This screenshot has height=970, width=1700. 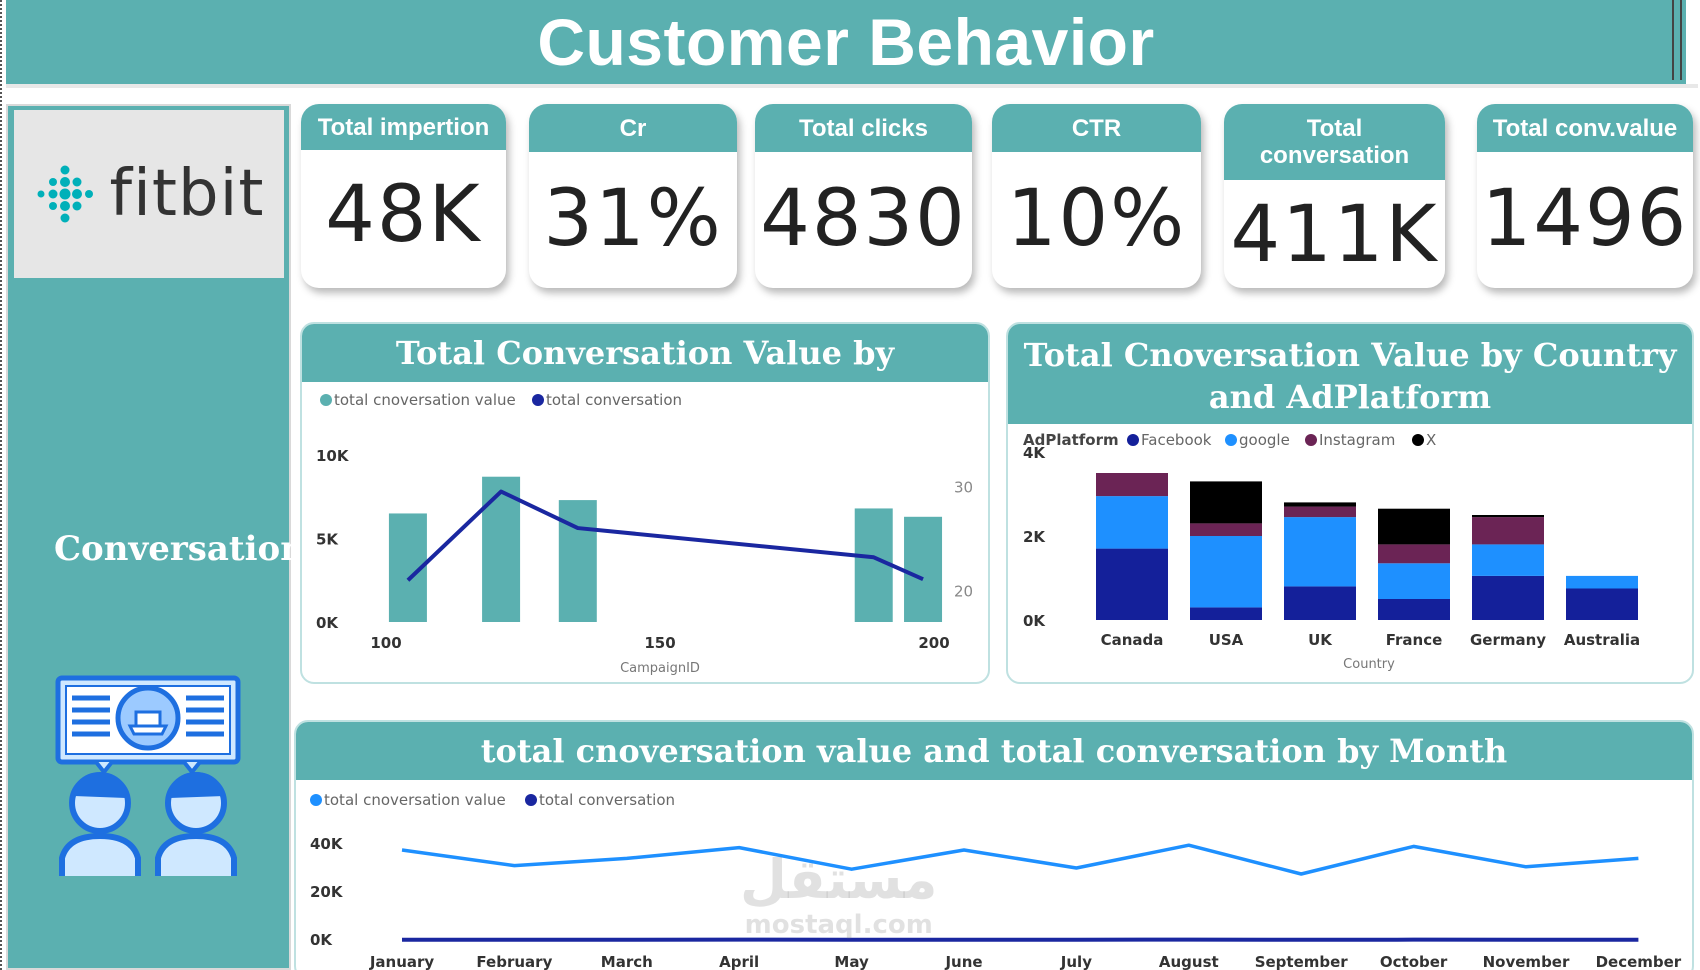 I want to click on kpi-card-cr: Cr 31%, so click(x=633, y=196).